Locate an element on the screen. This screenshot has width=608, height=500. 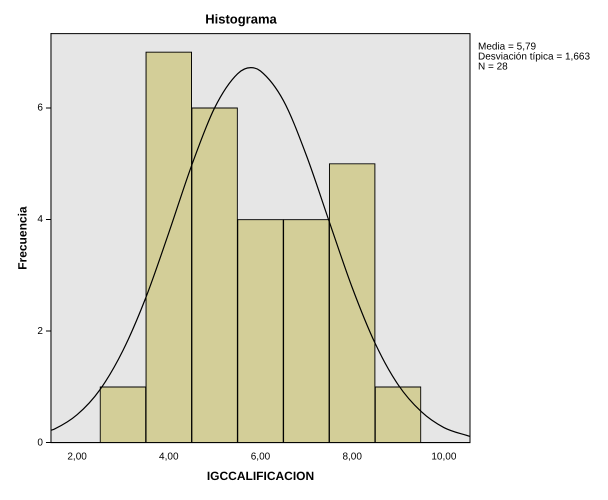
chart-title: Histograma is located at coordinates (241, 18).